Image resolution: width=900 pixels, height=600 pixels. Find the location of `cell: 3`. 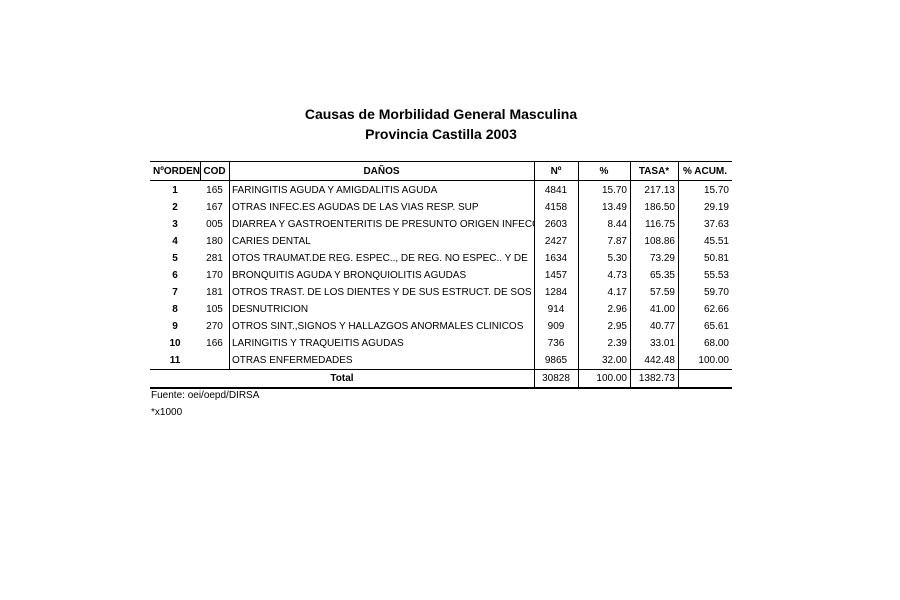

cell: 3 is located at coordinates (175, 224).